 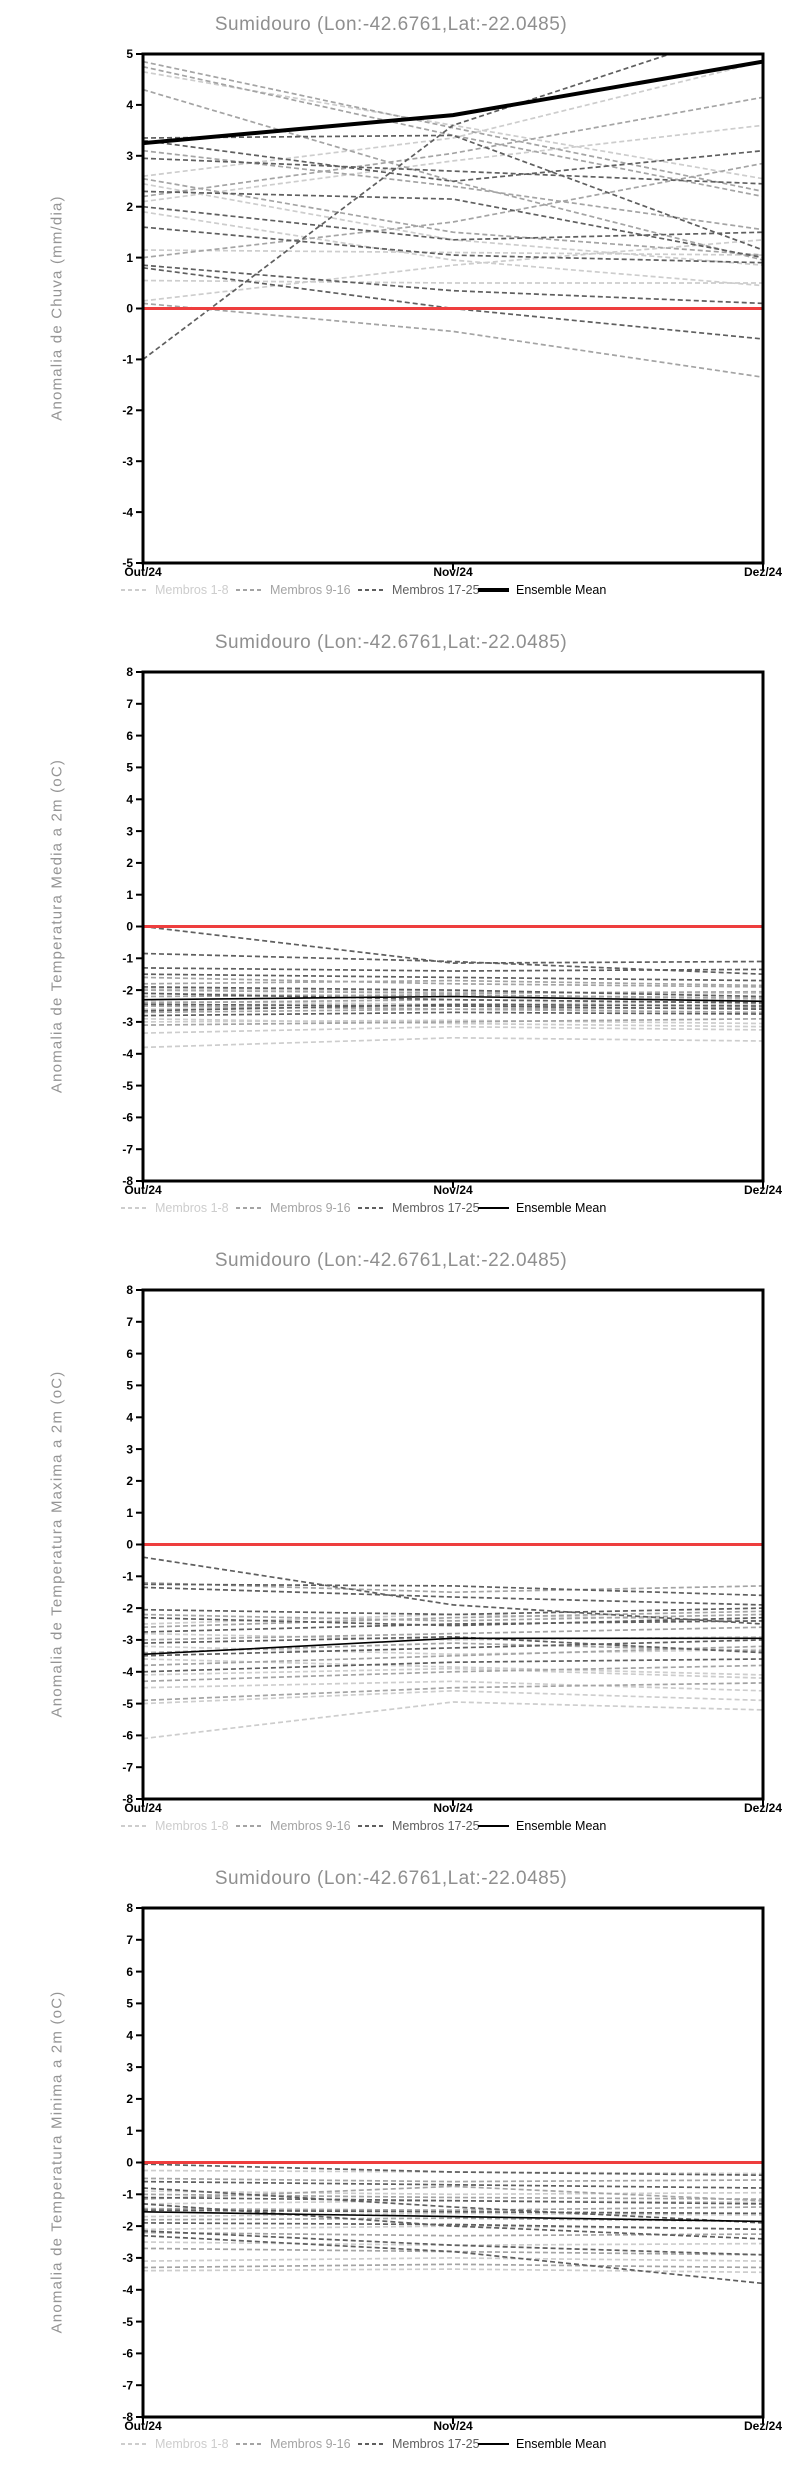 I want to click on chart-title: Sumidouro (Lon:-42.6761,Lat:-22.0485), so click(x=391, y=1878).